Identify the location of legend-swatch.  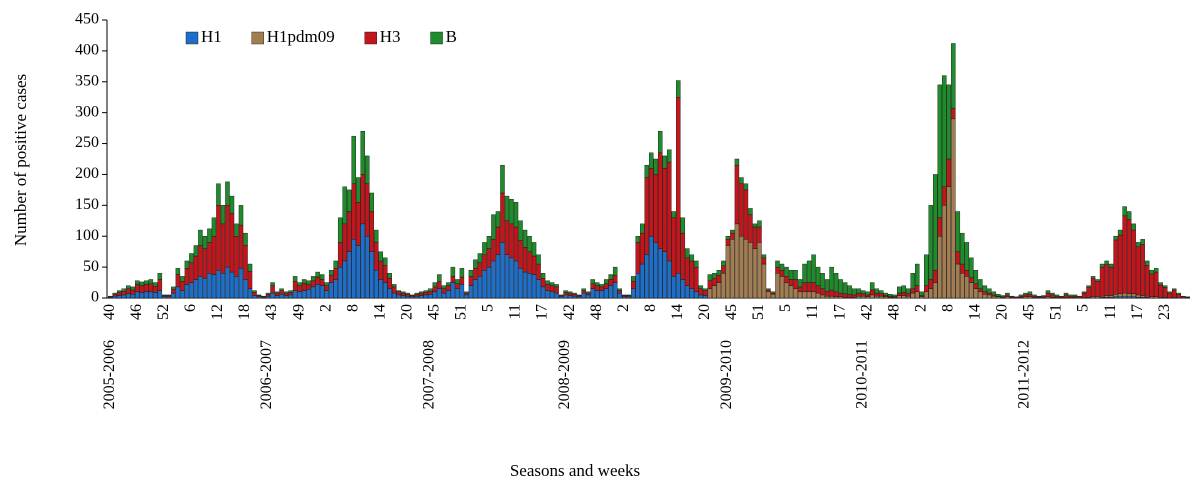
(436, 38).